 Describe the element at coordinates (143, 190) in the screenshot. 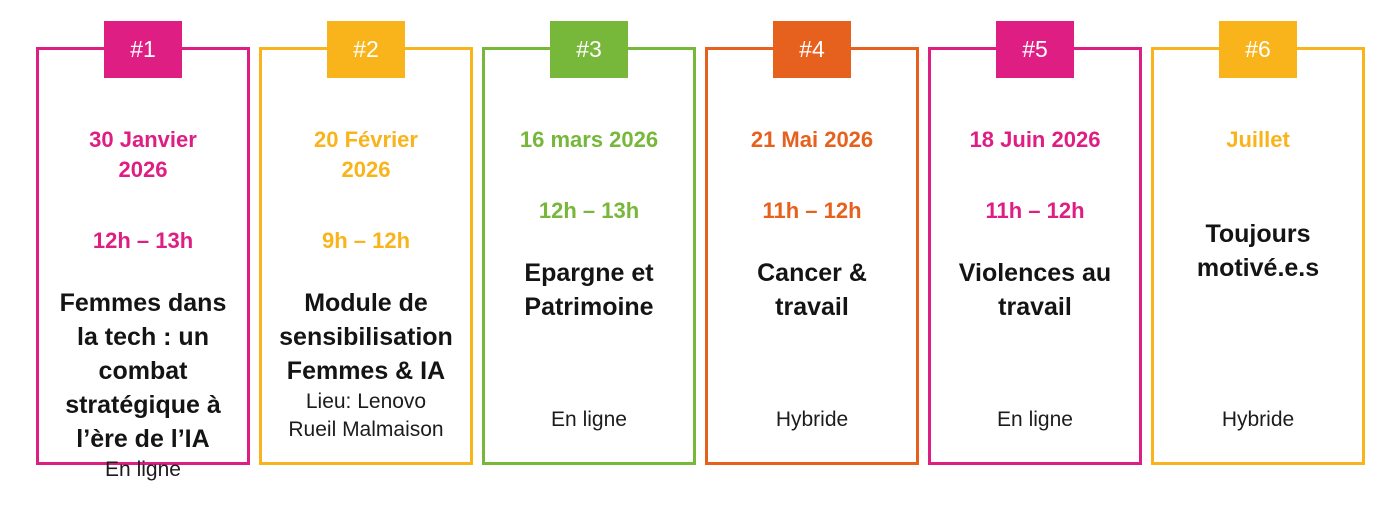

I see `event-schedule: 30 Janvier 2026 12h – 13h` at that location.